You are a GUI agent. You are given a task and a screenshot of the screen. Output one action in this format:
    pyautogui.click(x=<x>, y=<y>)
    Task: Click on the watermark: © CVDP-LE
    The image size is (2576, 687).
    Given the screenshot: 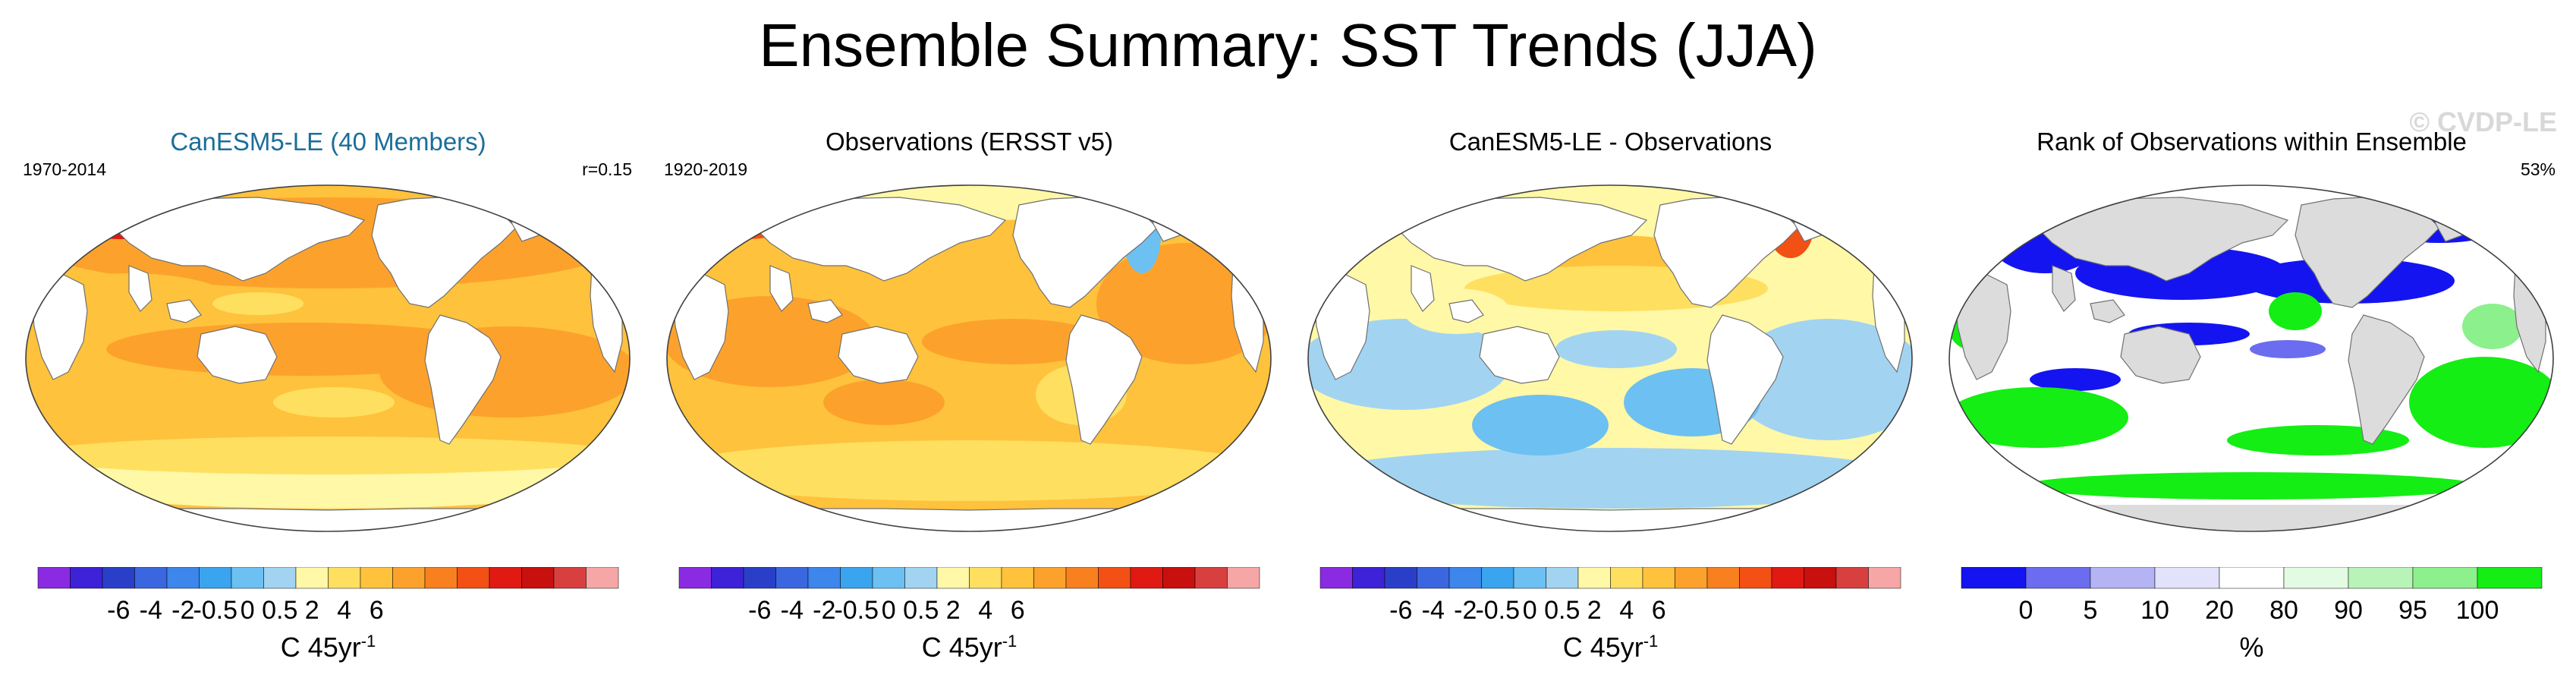 What is the action you would take?
    pyautogui.click(x=2483, y=121)
    